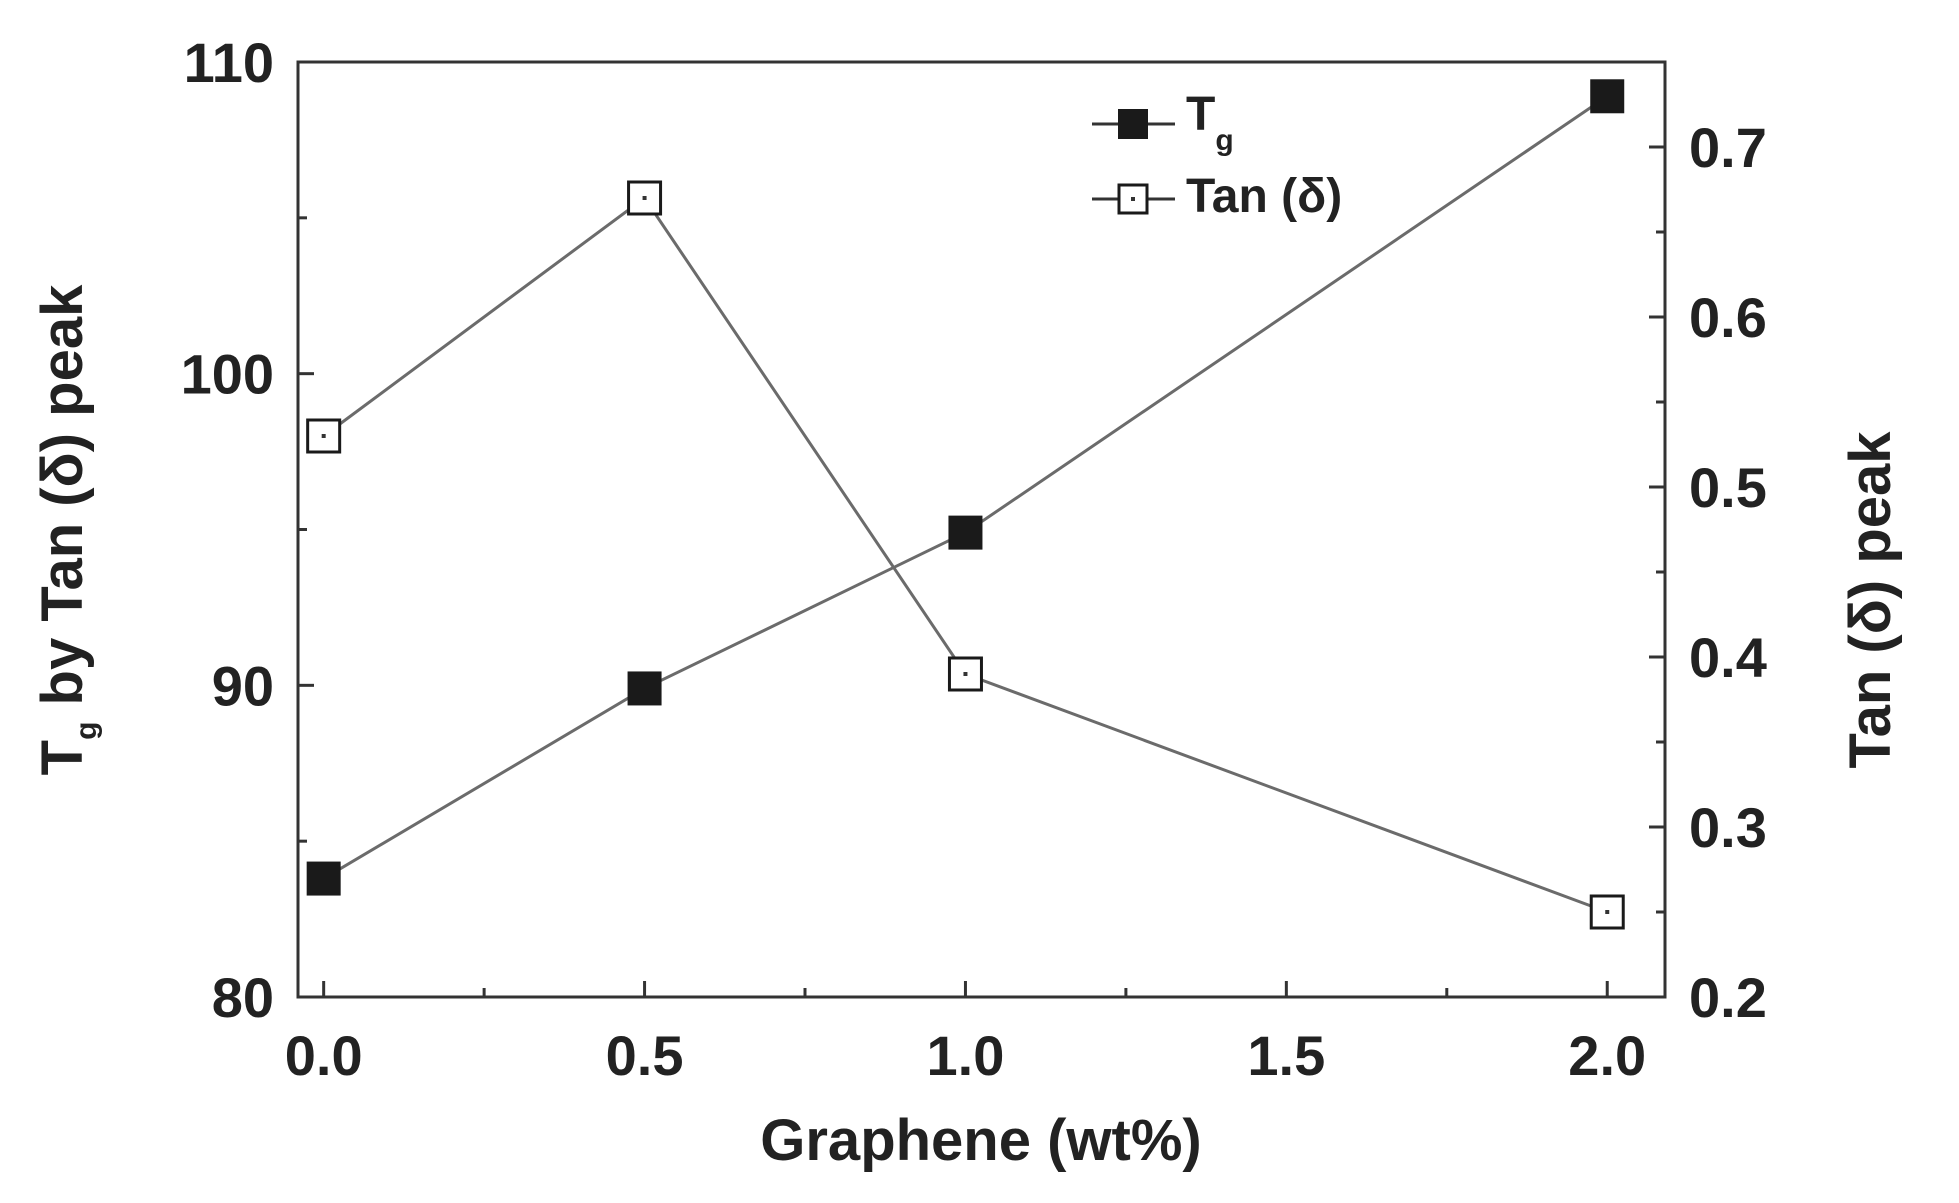 The width and height of the screenshot is (1959, 1203). What do you see at coordinates (645, 1055) in the screenshot?
I see `x-tick-label: 0.5` at bounding box center [645, 1055].